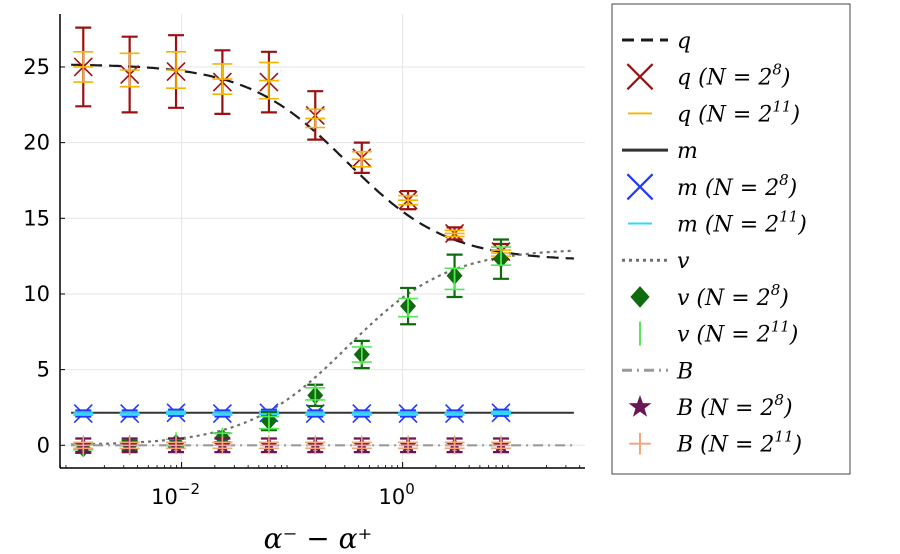  Describe the element at coordinates (683, 261) in the screenshot. I see `legend-label-6: v` at that location.